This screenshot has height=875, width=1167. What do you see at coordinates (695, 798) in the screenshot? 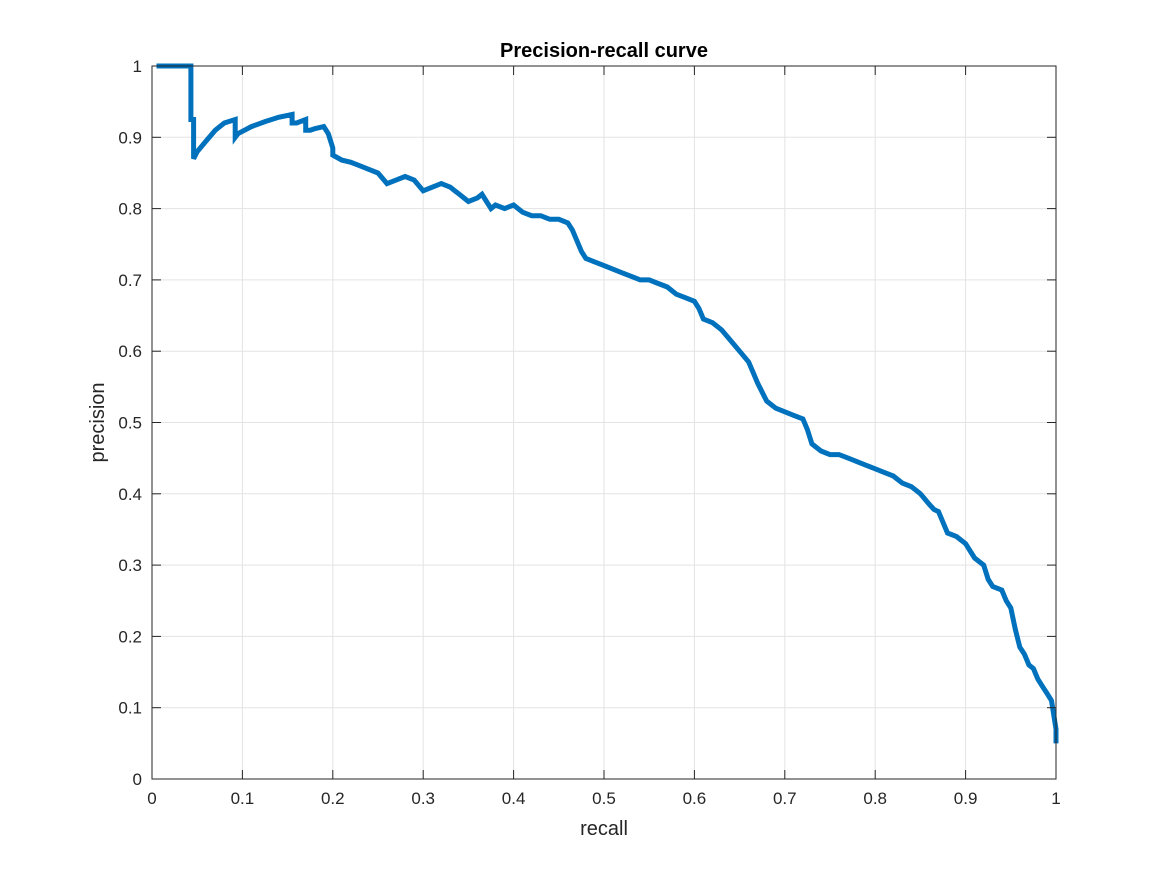
I see `x-tick-label: 0.6` at bounding box center [695, 798].